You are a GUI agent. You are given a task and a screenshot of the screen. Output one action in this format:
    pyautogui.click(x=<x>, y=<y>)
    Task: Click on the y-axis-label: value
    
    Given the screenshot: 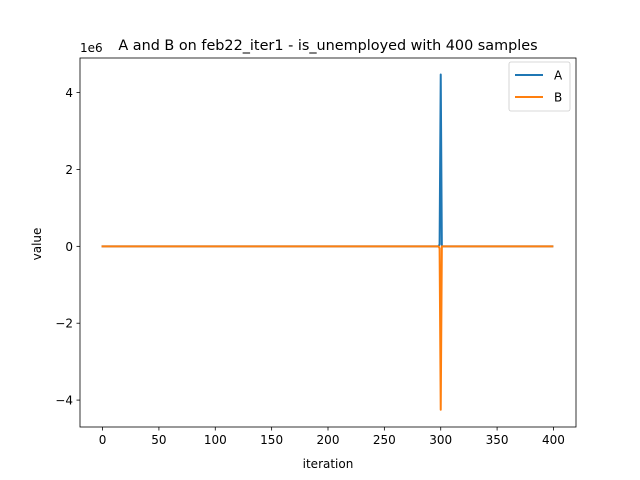 What is the action you would take?
    pyautogui.click(x=37, y=244)
    